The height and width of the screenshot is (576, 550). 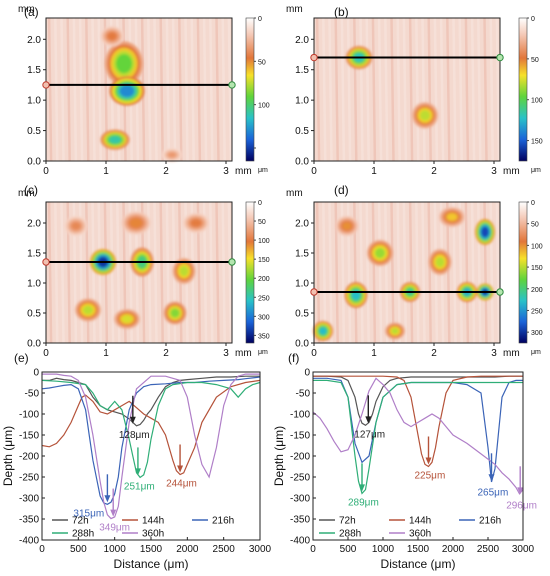 What do you see at coordinates (300, 457) in the screenshot?
I see `y-tick-label: -200` at bounding box center [300, 457].